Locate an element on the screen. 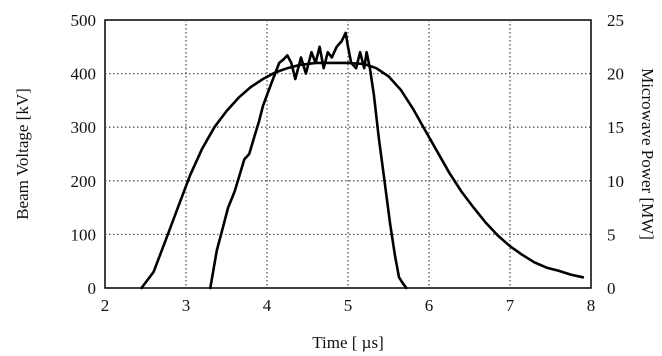  y-tick-label: 500 is located at coordinates (84, 20).